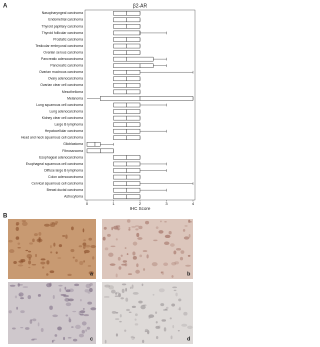 The image size is (320, 347). I want to click on y-tick-label: Pancreatic carcinoma, so click(66, 66).